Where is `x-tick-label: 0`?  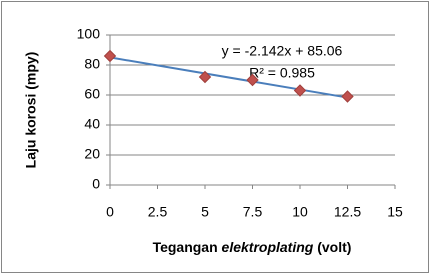 x-tick-label: 0 is located at coordinates (110, 212).